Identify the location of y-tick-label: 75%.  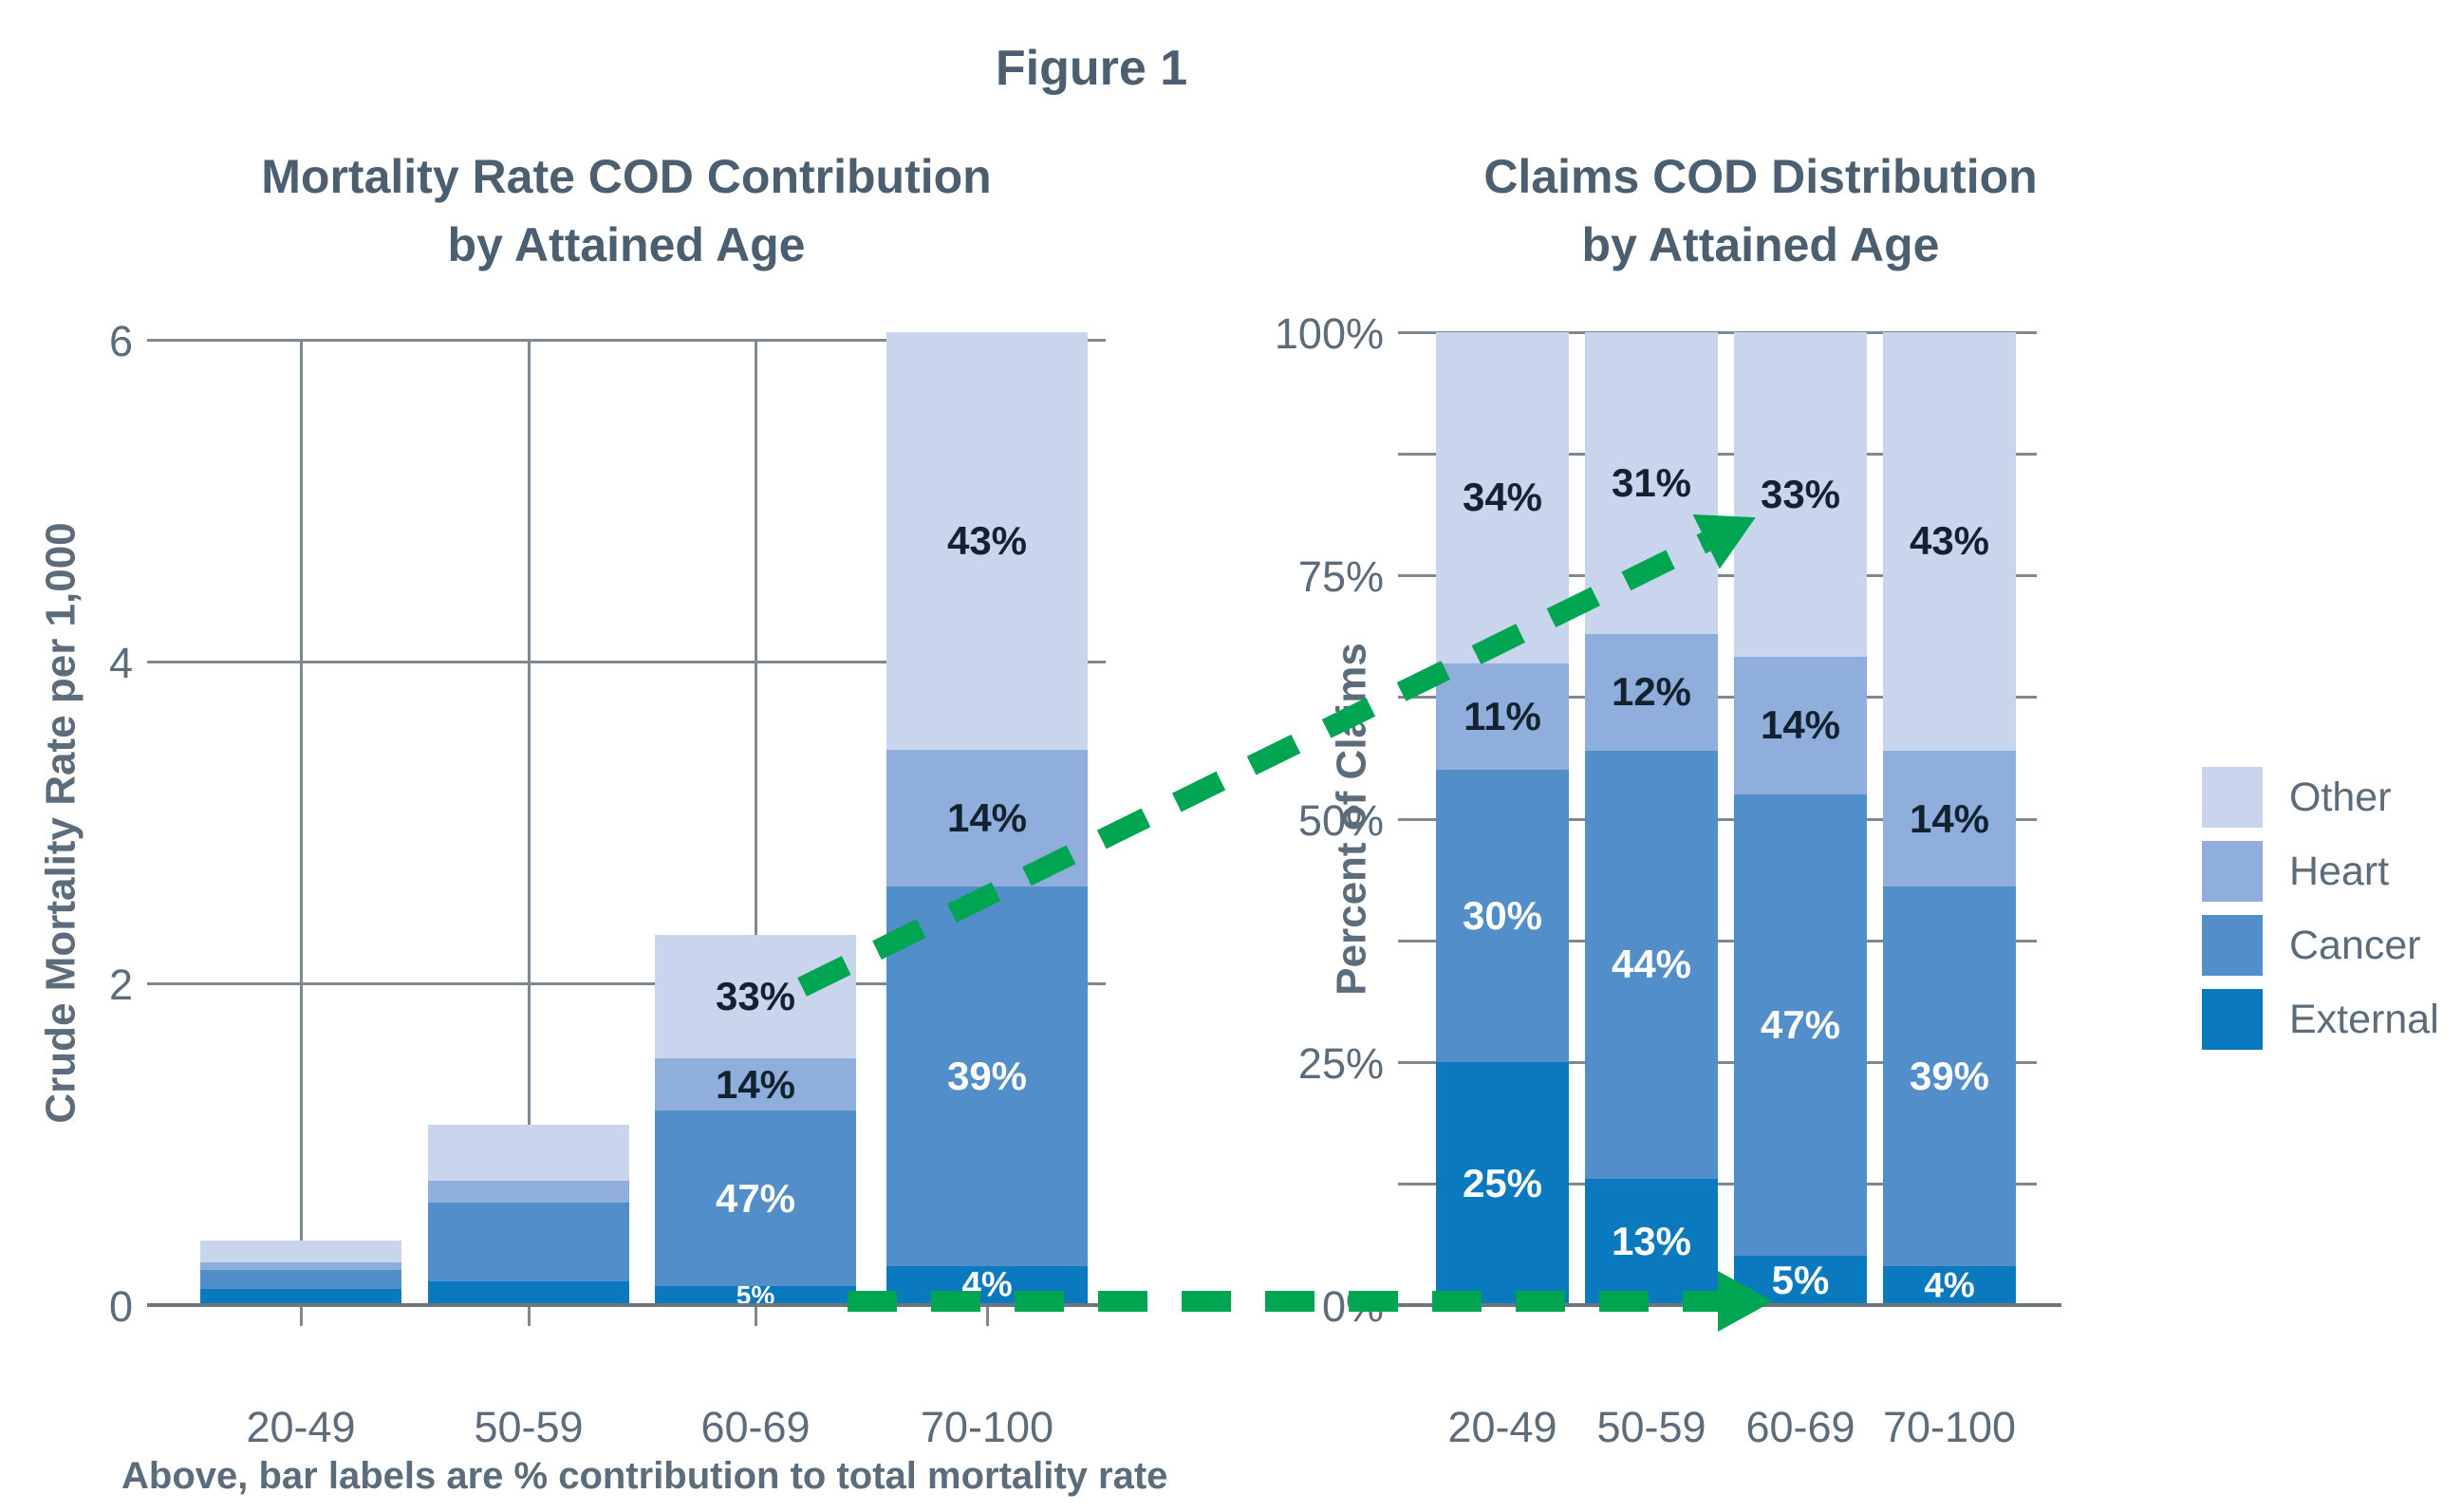
(1340, 577).